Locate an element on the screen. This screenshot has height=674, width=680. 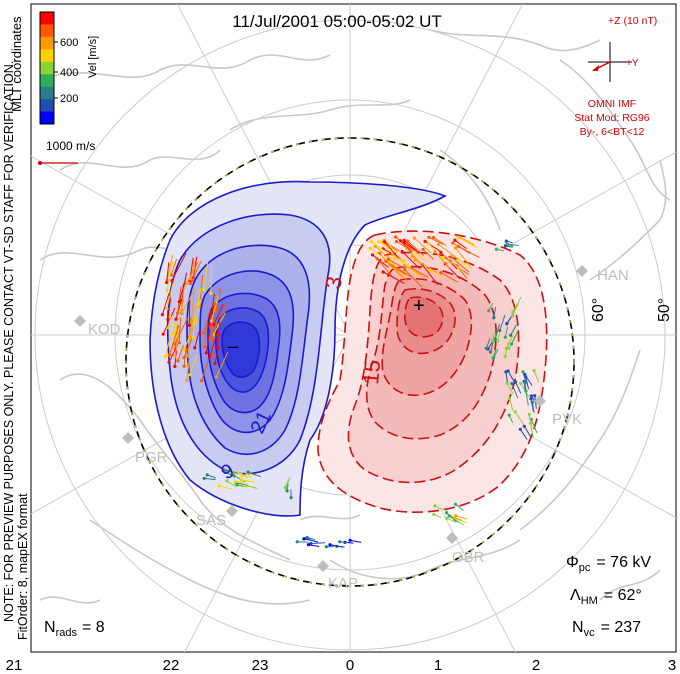
station-gbr-marker is located at coordinates (452, 538).